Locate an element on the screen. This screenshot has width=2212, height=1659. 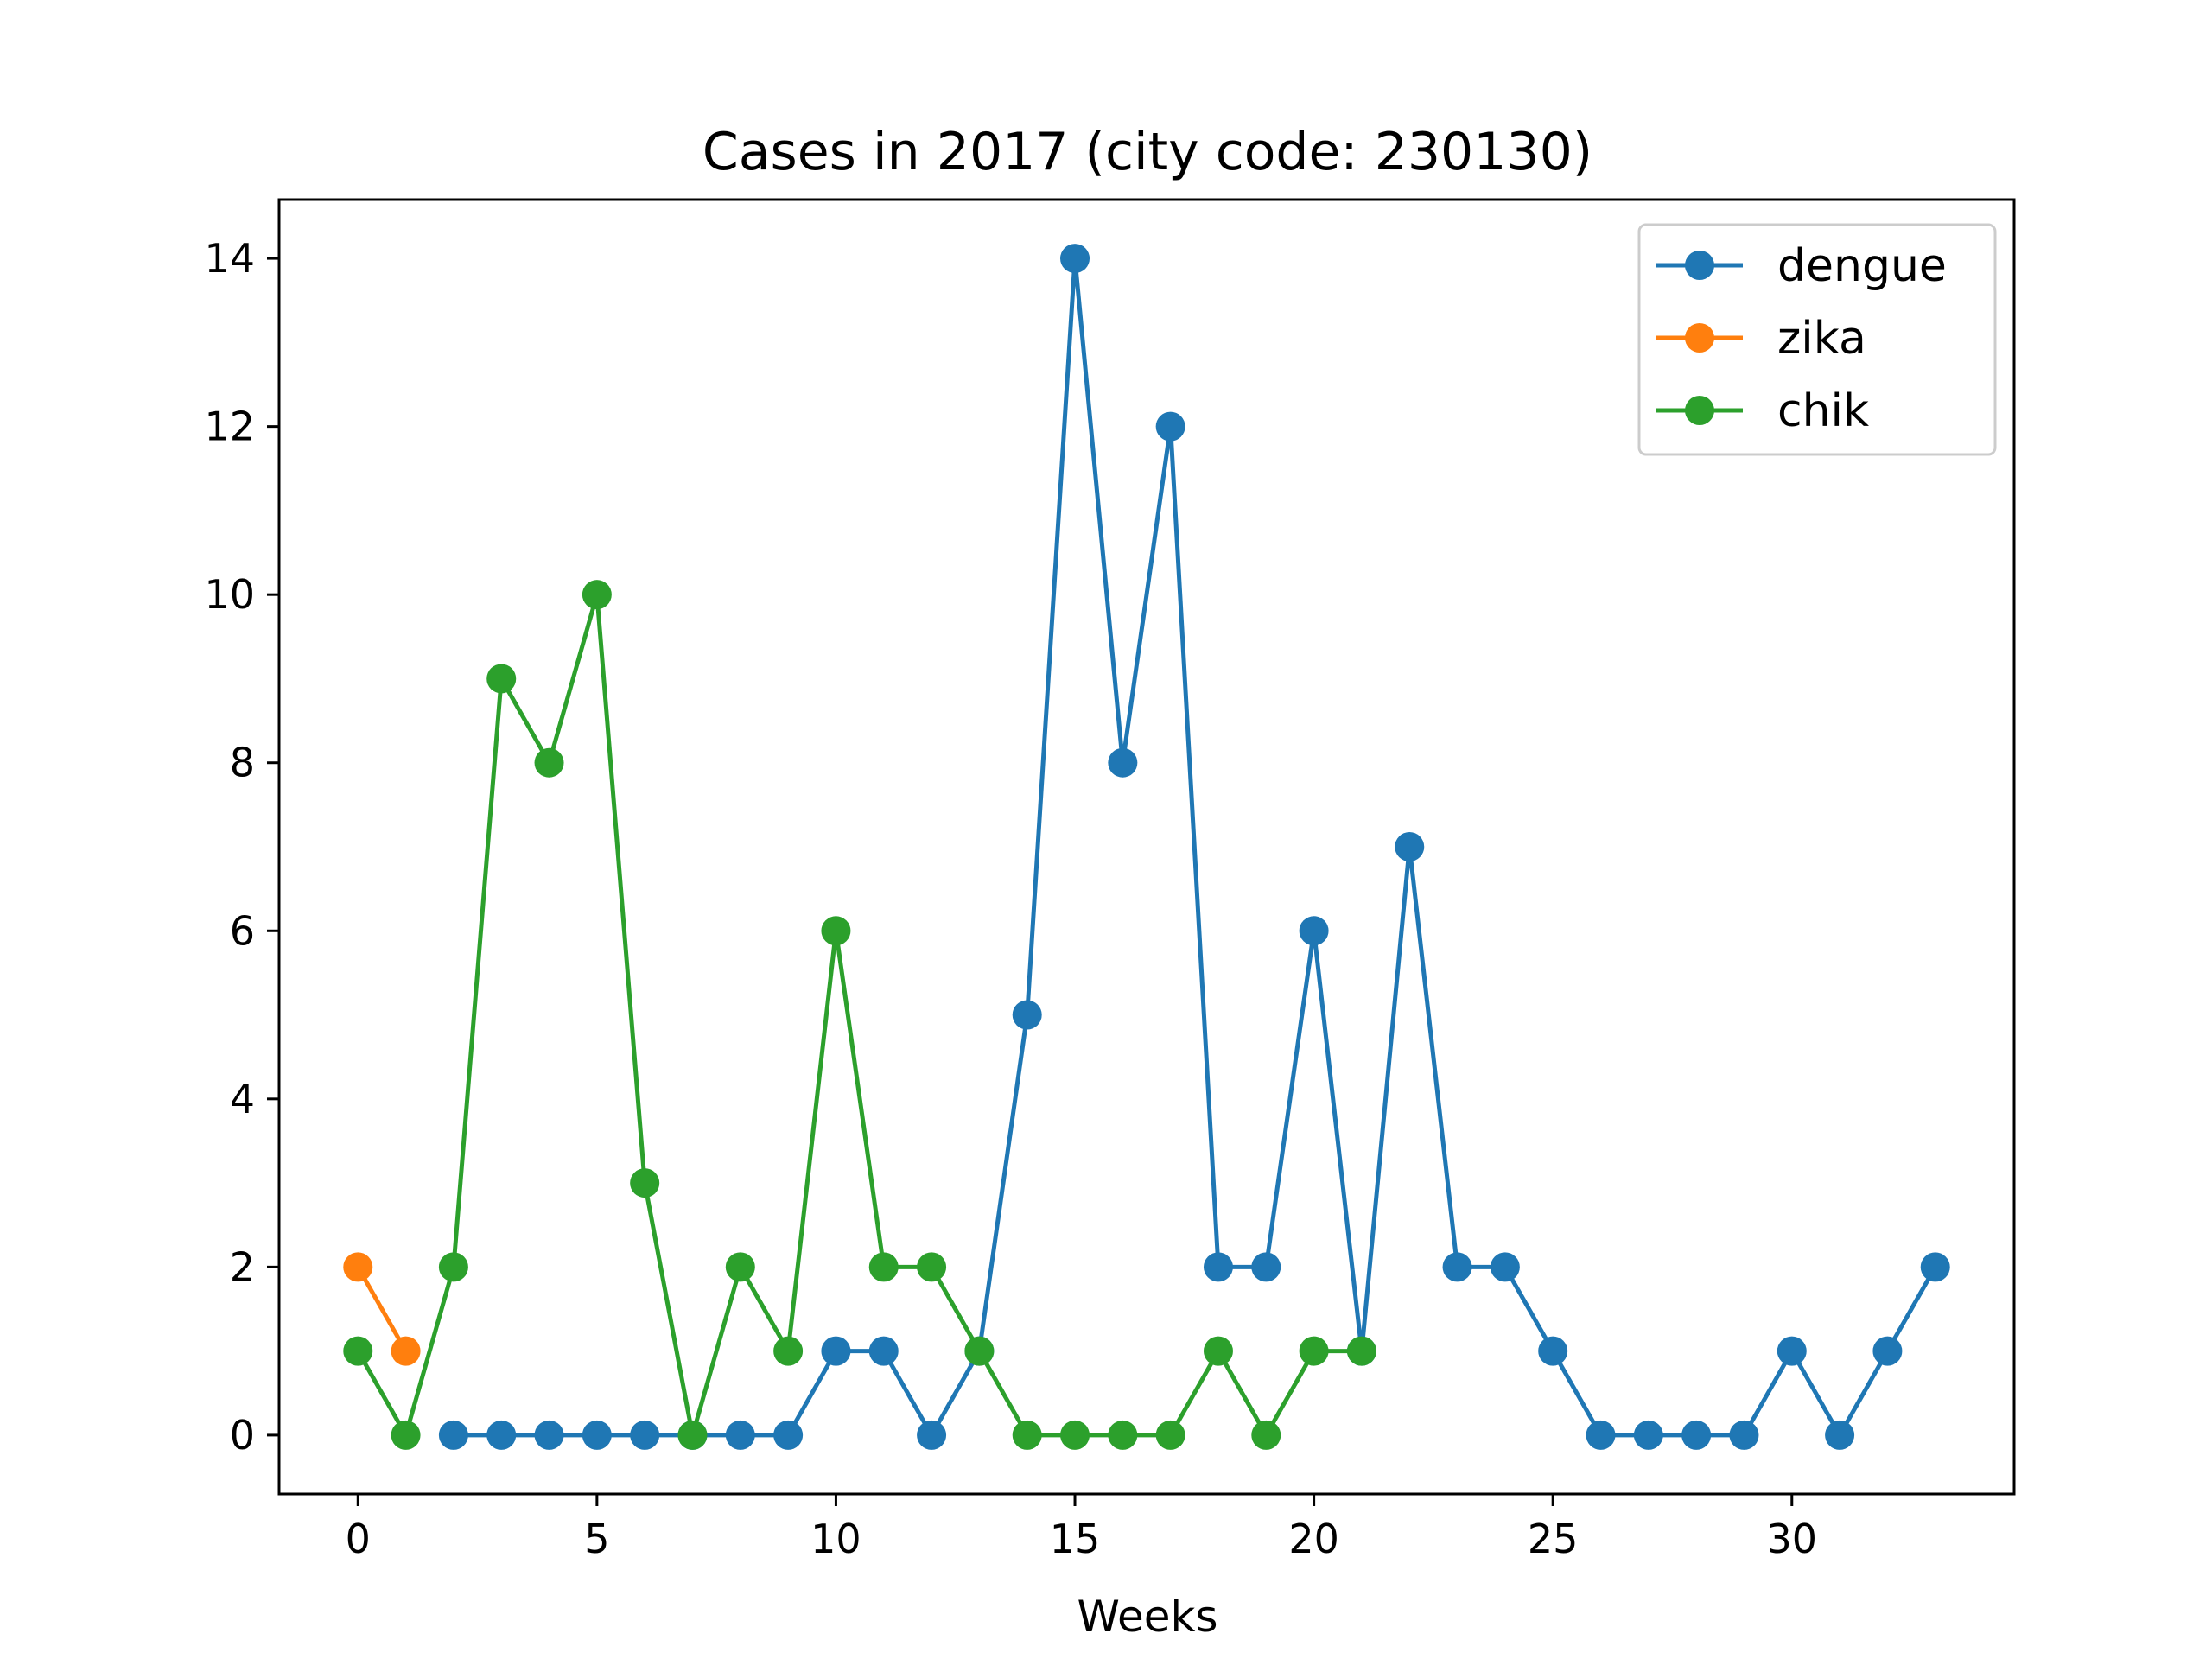
legend-box is located at coordinates (1817, 339).